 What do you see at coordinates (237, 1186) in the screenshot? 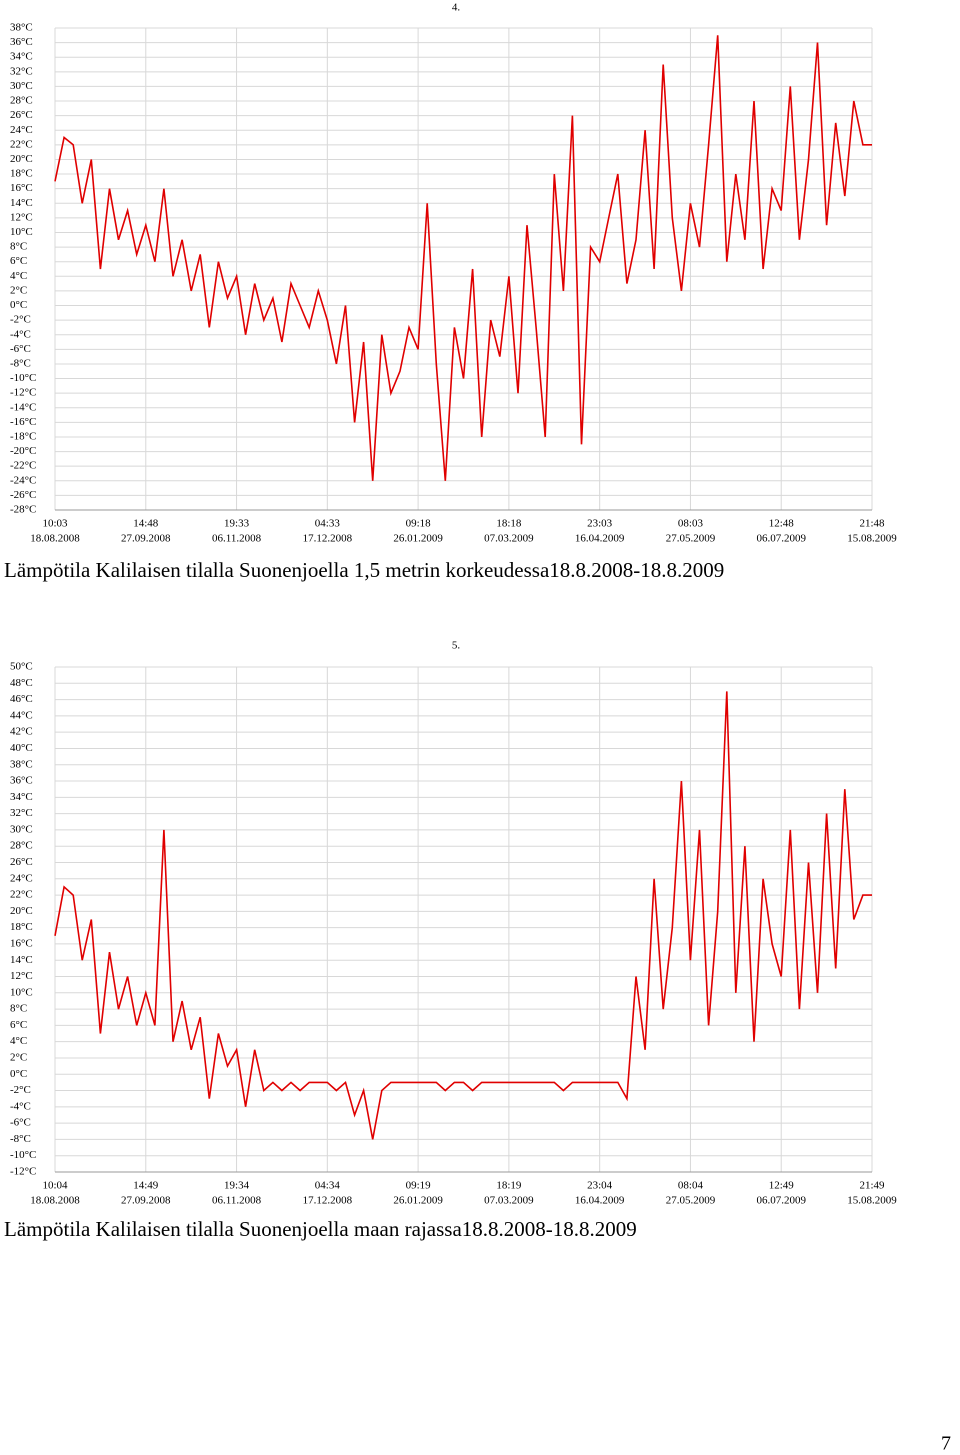
I see `x-tick-time: 19:34` at bounding box center [237, 1186].